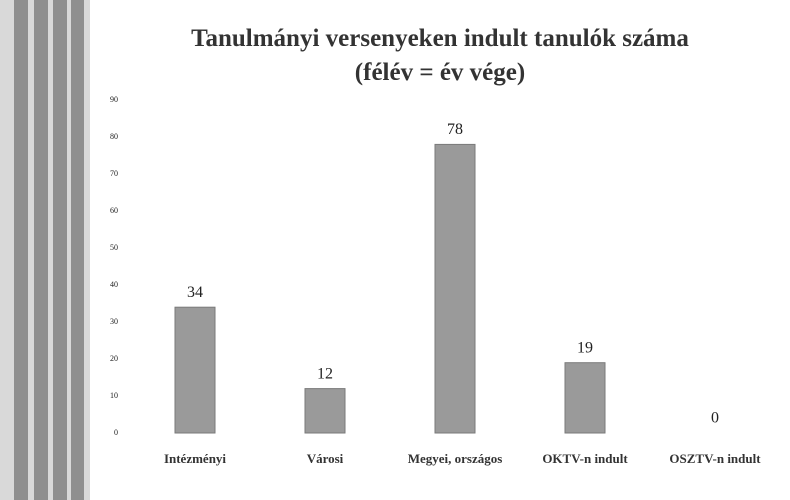 The image size is (790, 500). What do you see at coordinates (195, 458) in the screenshot?
I see `x-tick-label: Intézményi` at bounding box center [195, 458].